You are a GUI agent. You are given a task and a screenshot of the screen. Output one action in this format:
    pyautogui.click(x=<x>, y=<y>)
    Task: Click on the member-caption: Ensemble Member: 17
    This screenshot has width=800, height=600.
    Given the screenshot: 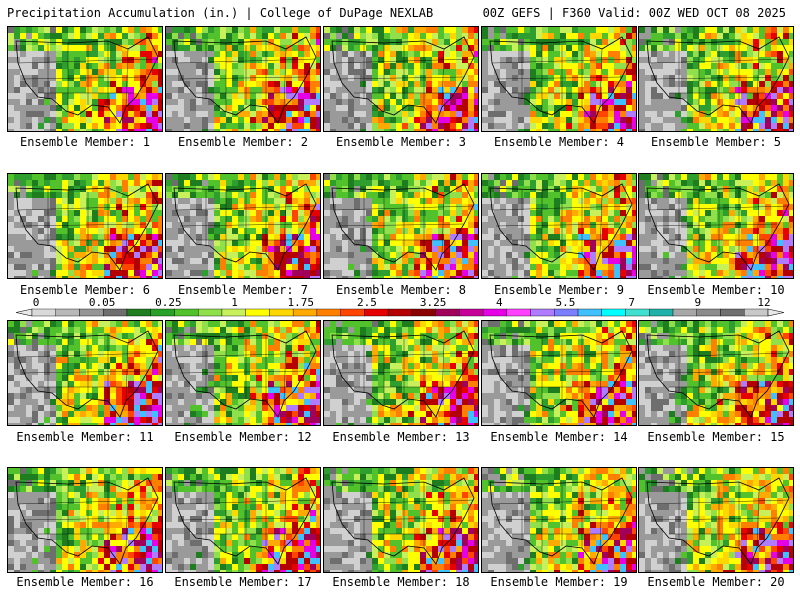 What is the action you would take?
    pyautogui.click(x=243, y=582)
    